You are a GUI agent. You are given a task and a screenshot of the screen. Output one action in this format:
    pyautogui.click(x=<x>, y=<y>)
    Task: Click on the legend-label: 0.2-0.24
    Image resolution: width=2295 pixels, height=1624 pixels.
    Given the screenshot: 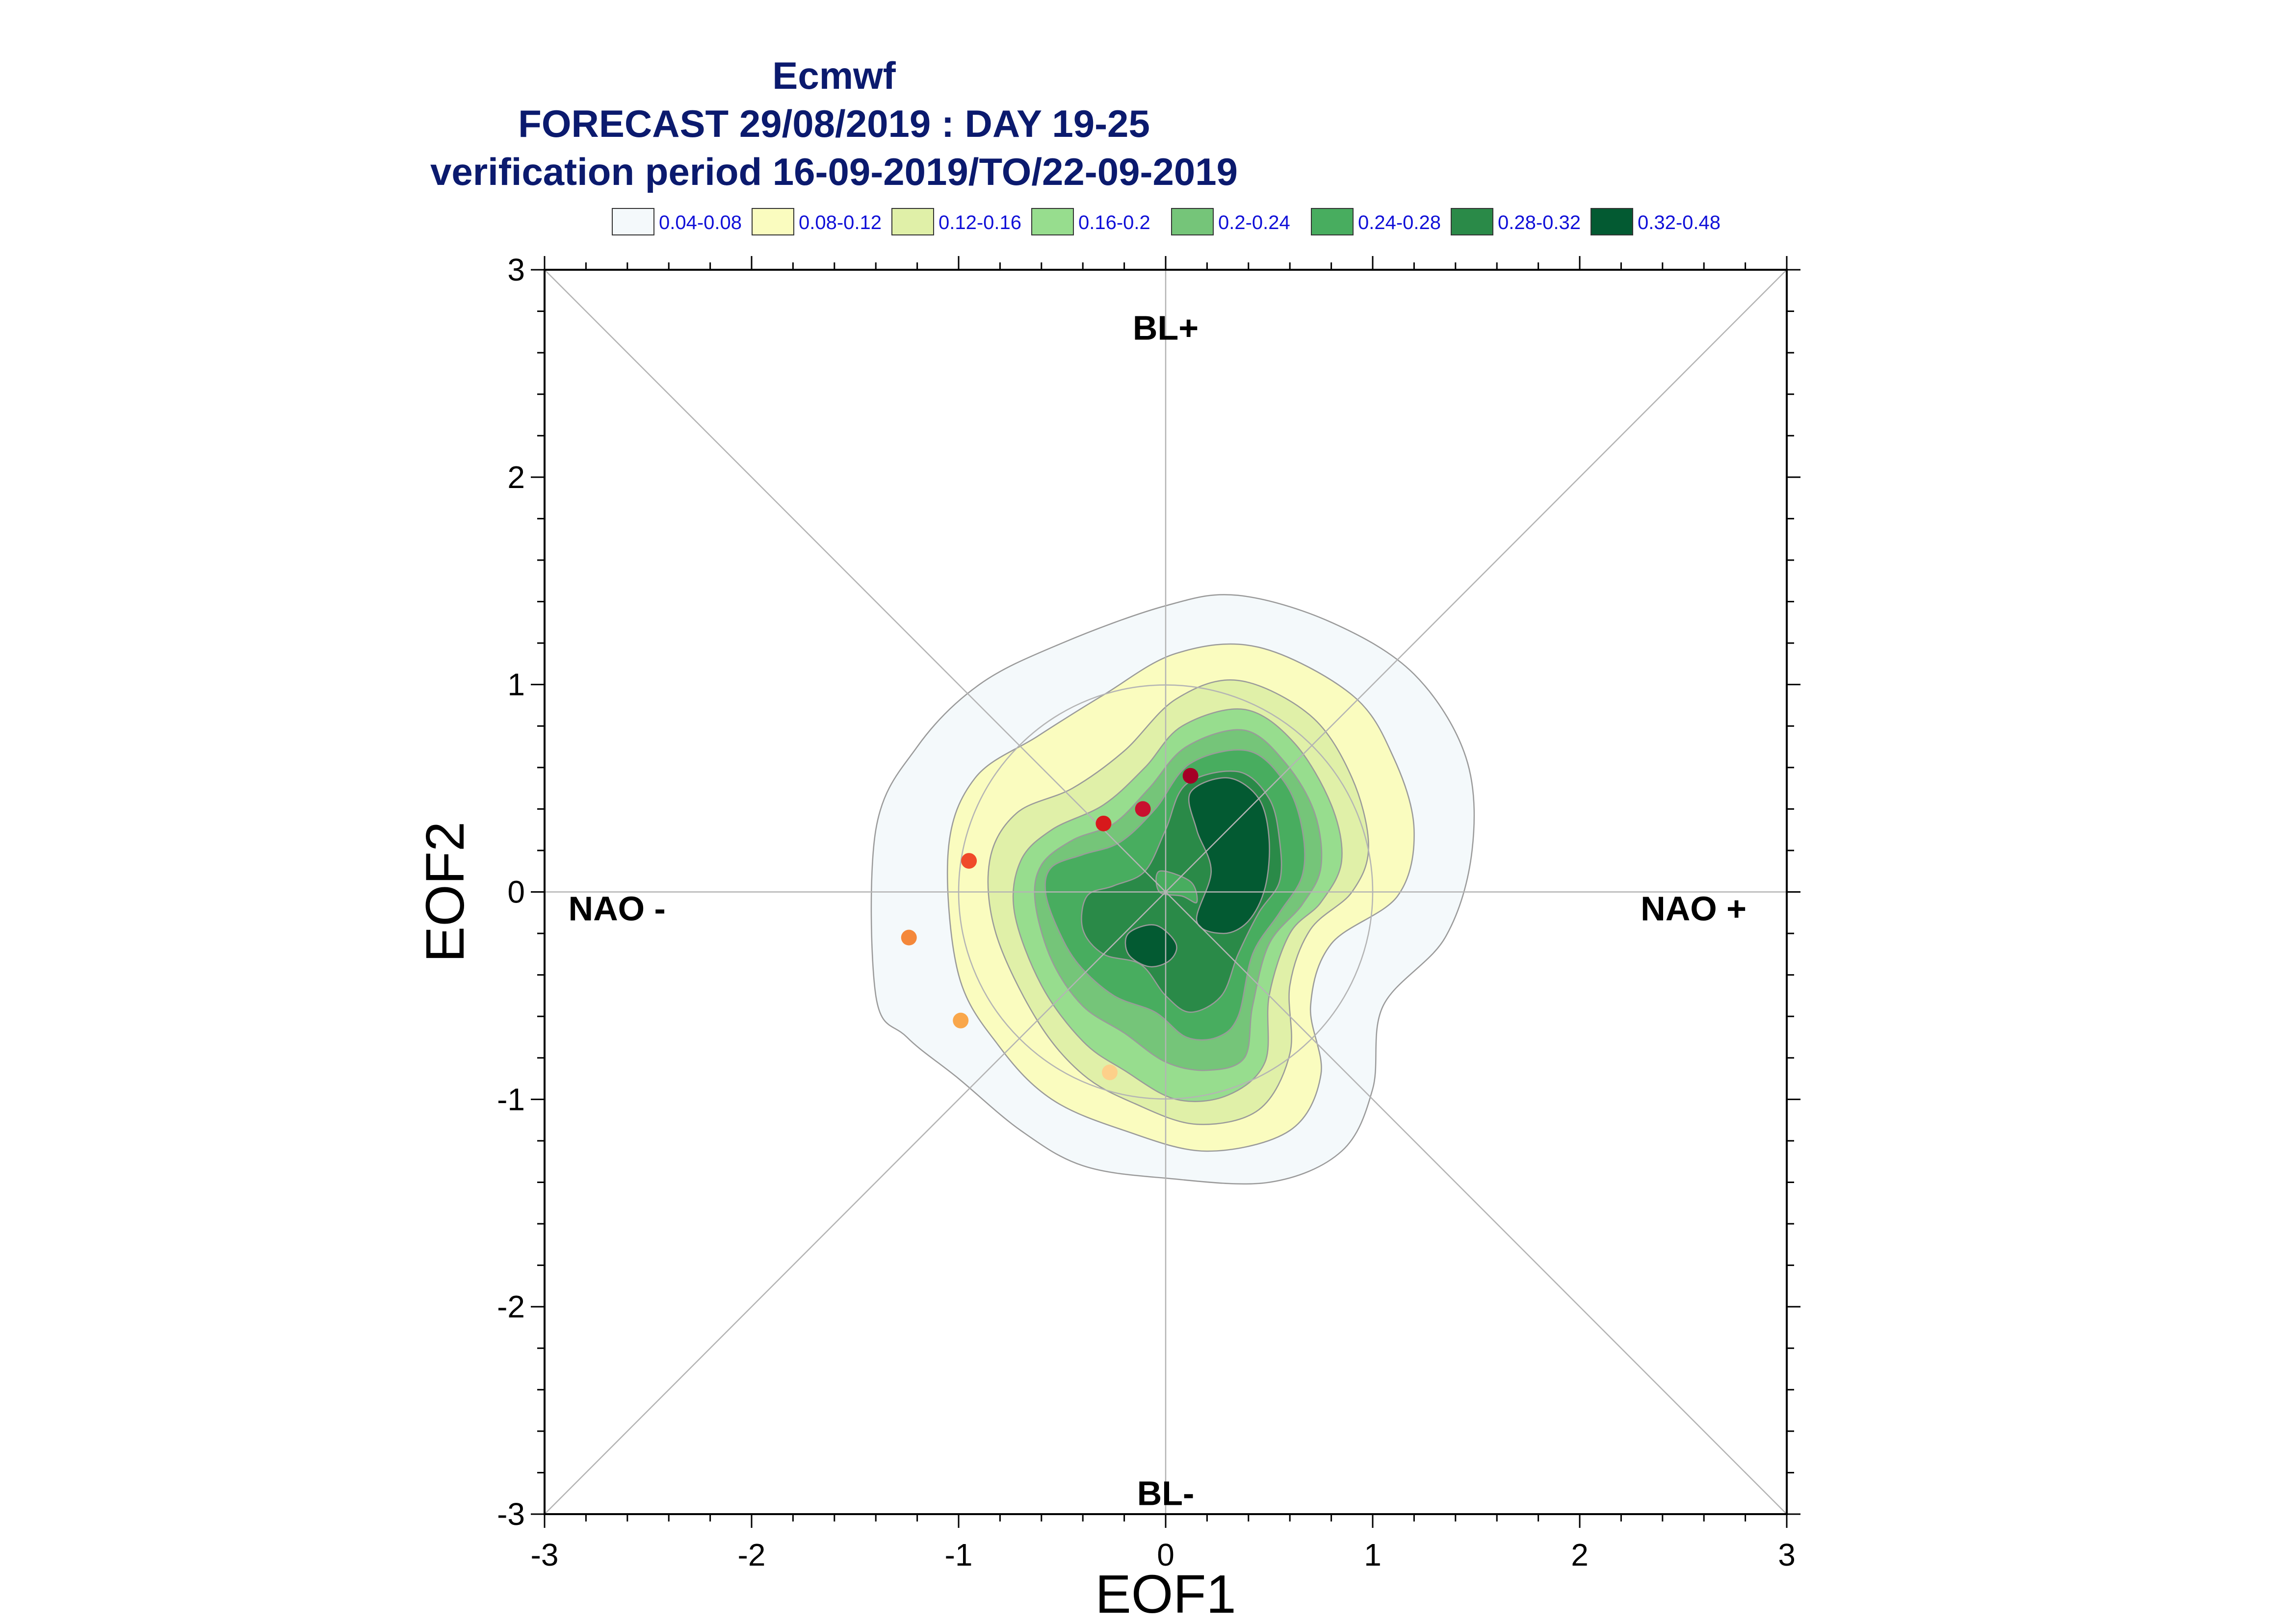 What is the action you would take?
    pyautogui.click(x=1254, y=222)
    